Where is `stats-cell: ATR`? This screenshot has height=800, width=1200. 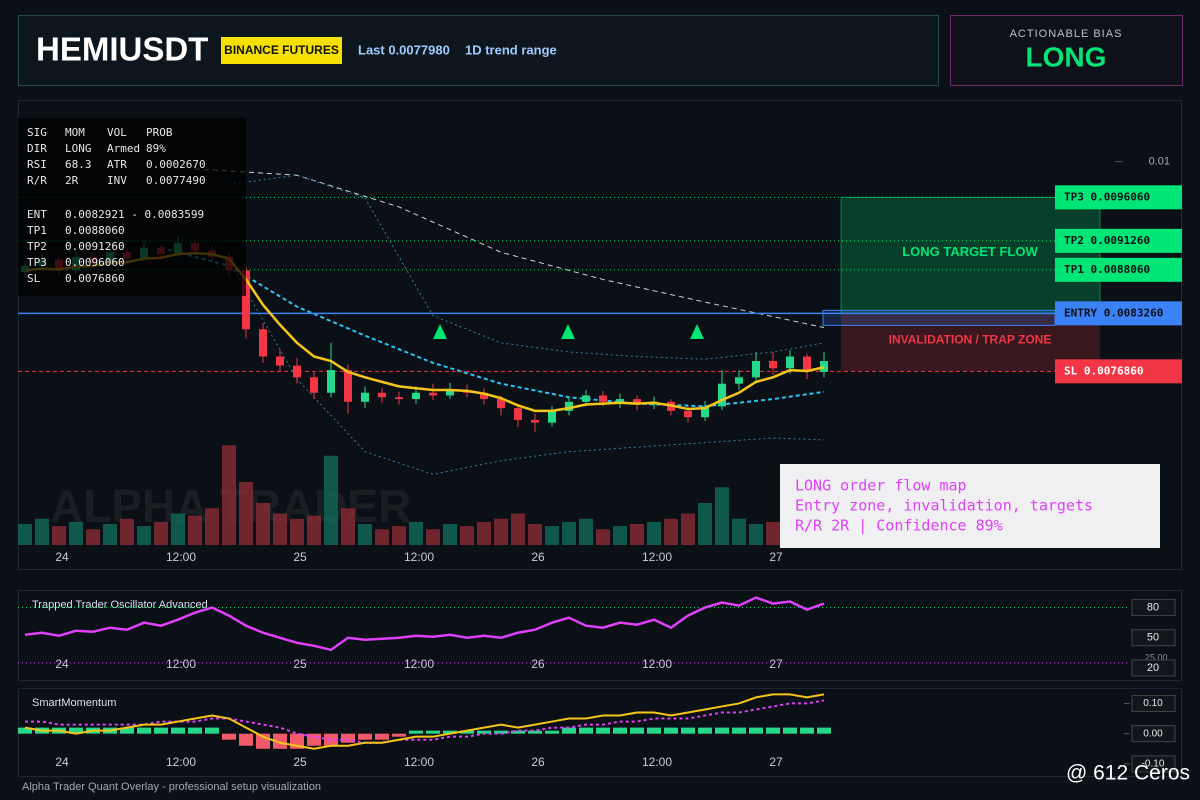 stats-cell: ATR is located at coordinates (117, 164).